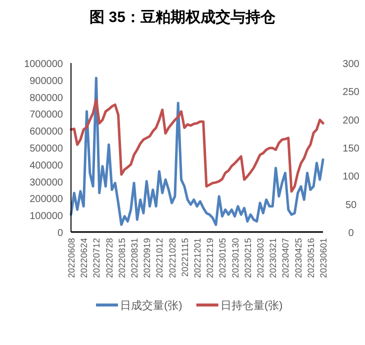 This screenshot has height=345, width=365. I want to click on x-tick-label: 20220919, so click(147, 258).